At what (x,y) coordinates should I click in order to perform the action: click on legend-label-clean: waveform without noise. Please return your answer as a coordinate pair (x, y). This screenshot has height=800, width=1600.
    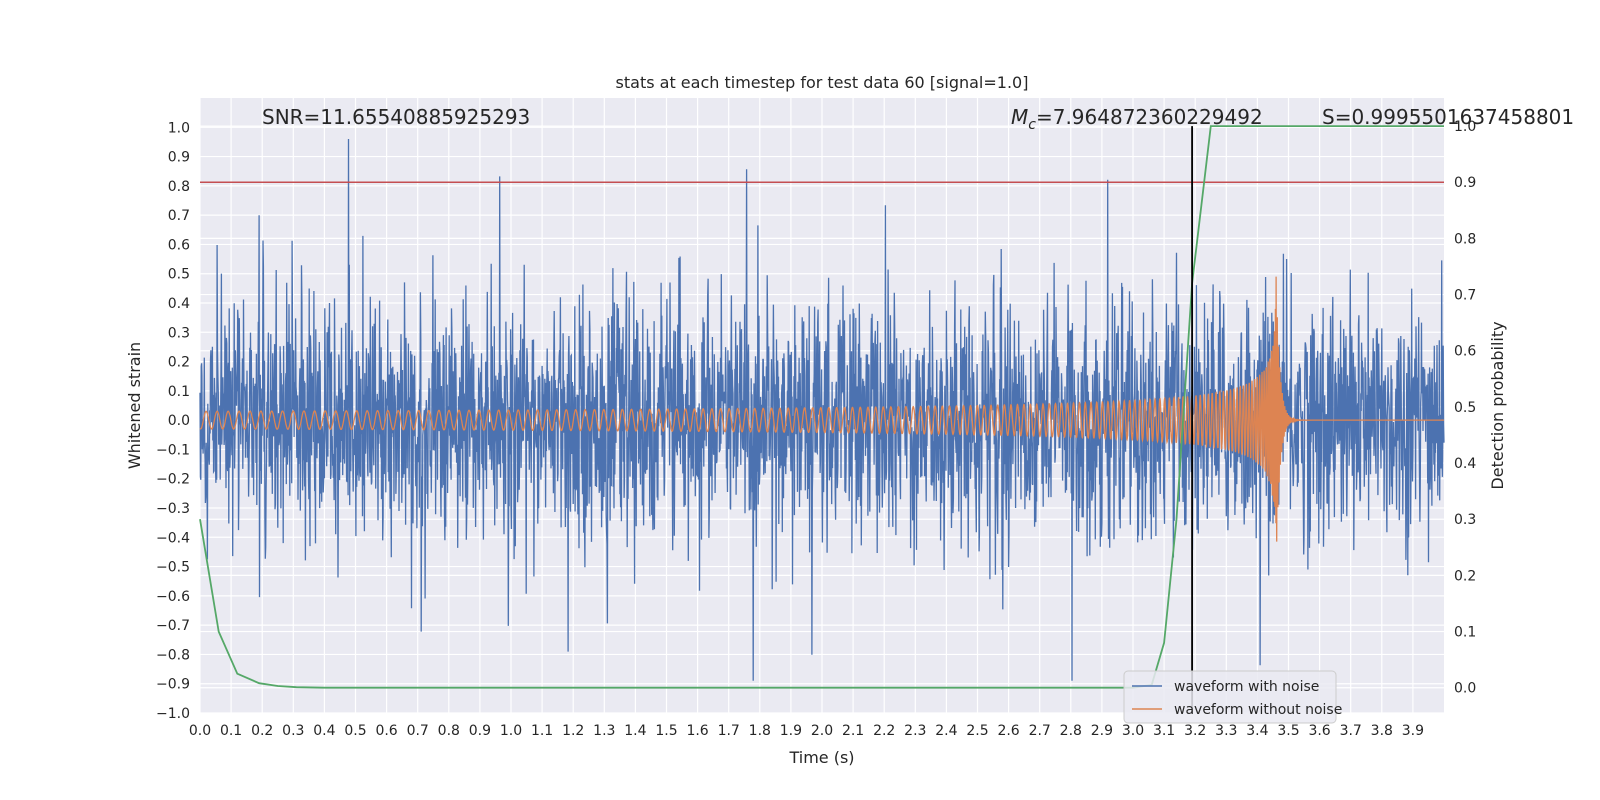
    Looking at the image, I should click on (1258, 710).